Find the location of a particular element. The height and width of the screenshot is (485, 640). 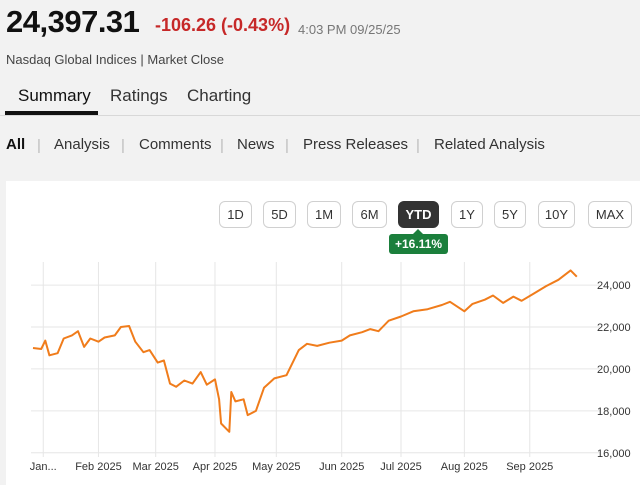

filter-analysis: Analysis is located at coordinates (82, 144).